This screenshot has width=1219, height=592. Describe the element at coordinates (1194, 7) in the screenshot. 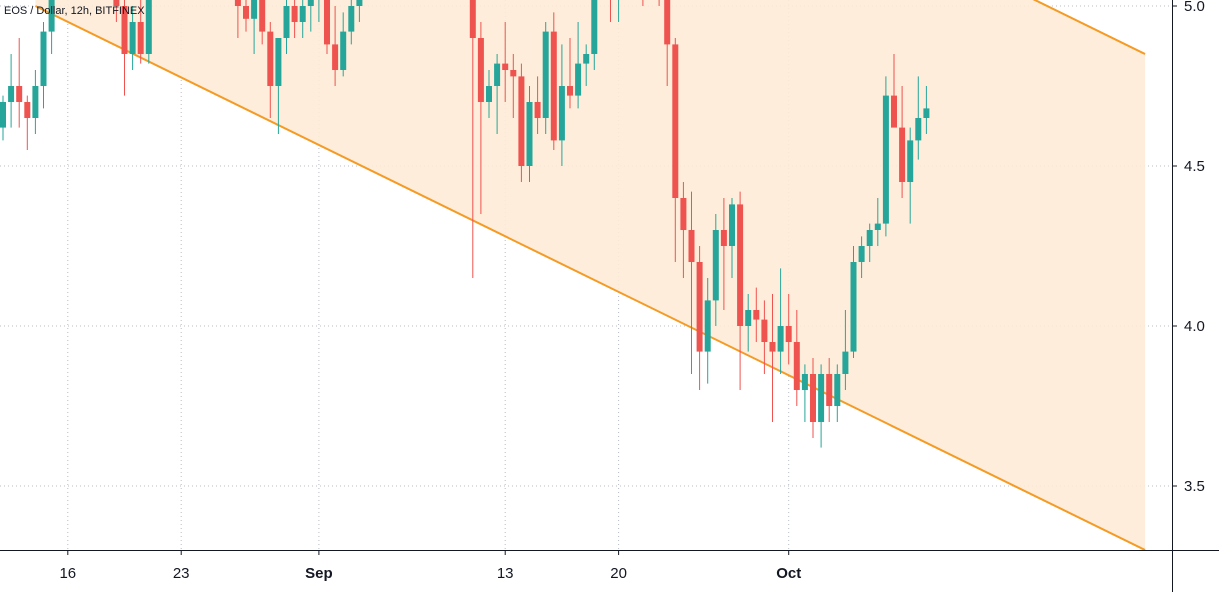

I see `y-tick-label-3: 5.0` at that location.